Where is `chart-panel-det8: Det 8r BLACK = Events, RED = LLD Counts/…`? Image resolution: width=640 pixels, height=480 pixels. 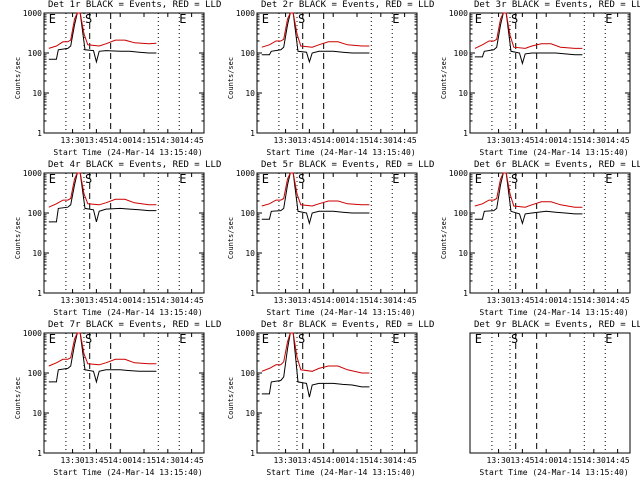
chart-panel-det8: Det 8r BLACK = Events, RED = LLD Counts/… is located at coordinates (324, 400).